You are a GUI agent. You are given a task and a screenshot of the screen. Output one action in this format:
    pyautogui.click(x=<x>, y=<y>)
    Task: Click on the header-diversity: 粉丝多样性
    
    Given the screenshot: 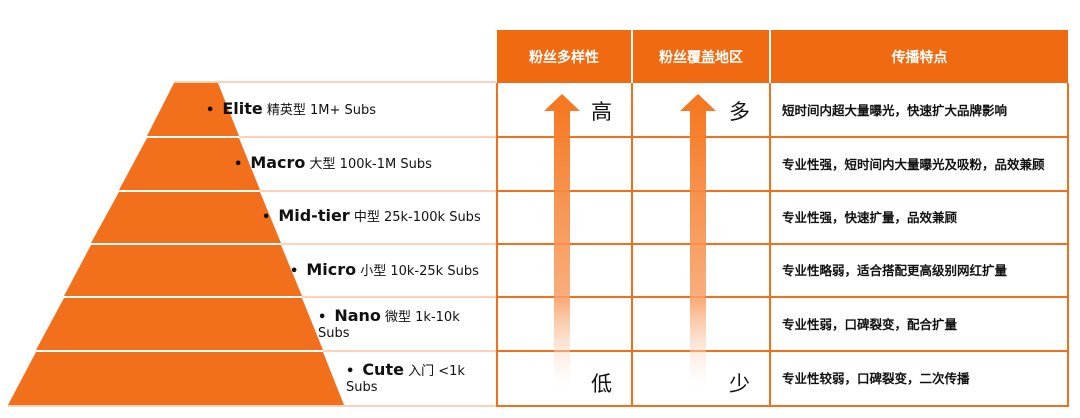 What is the action you would take?
    pyautogui.click(x=564, y=56)
    